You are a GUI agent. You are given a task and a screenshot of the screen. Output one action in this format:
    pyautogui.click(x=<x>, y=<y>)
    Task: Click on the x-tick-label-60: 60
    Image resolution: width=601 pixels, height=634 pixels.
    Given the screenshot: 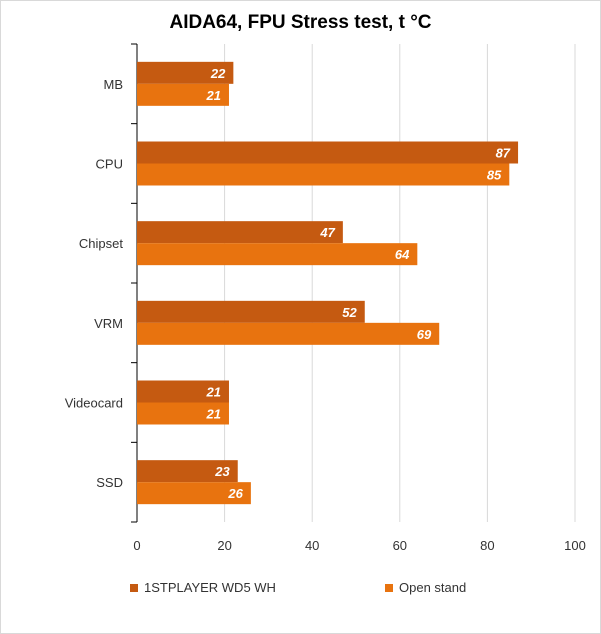 What is the action you would take?
    pyautogui.click(x=400, y=545)
    